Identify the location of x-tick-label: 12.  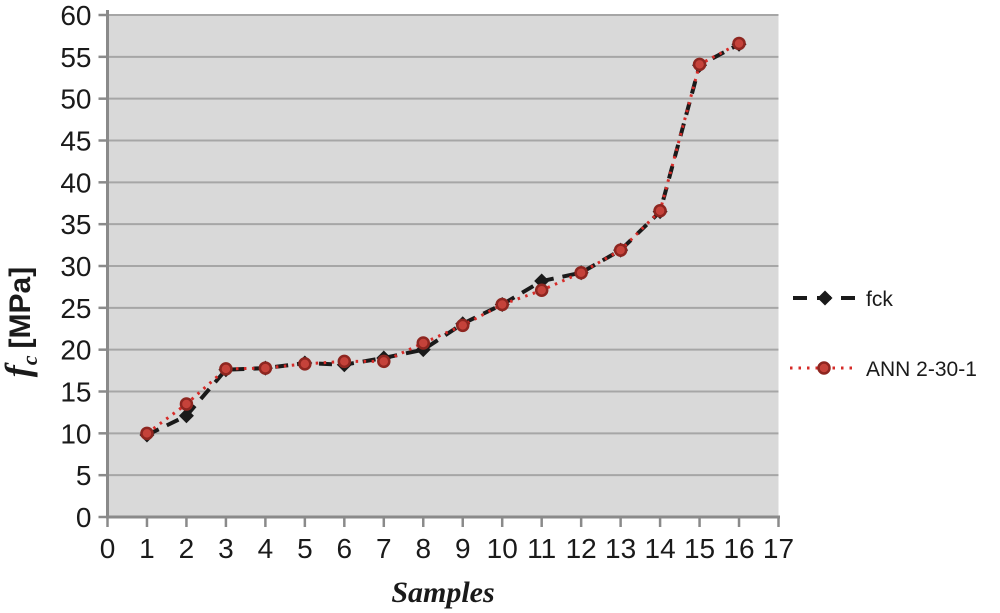
(581, 548).